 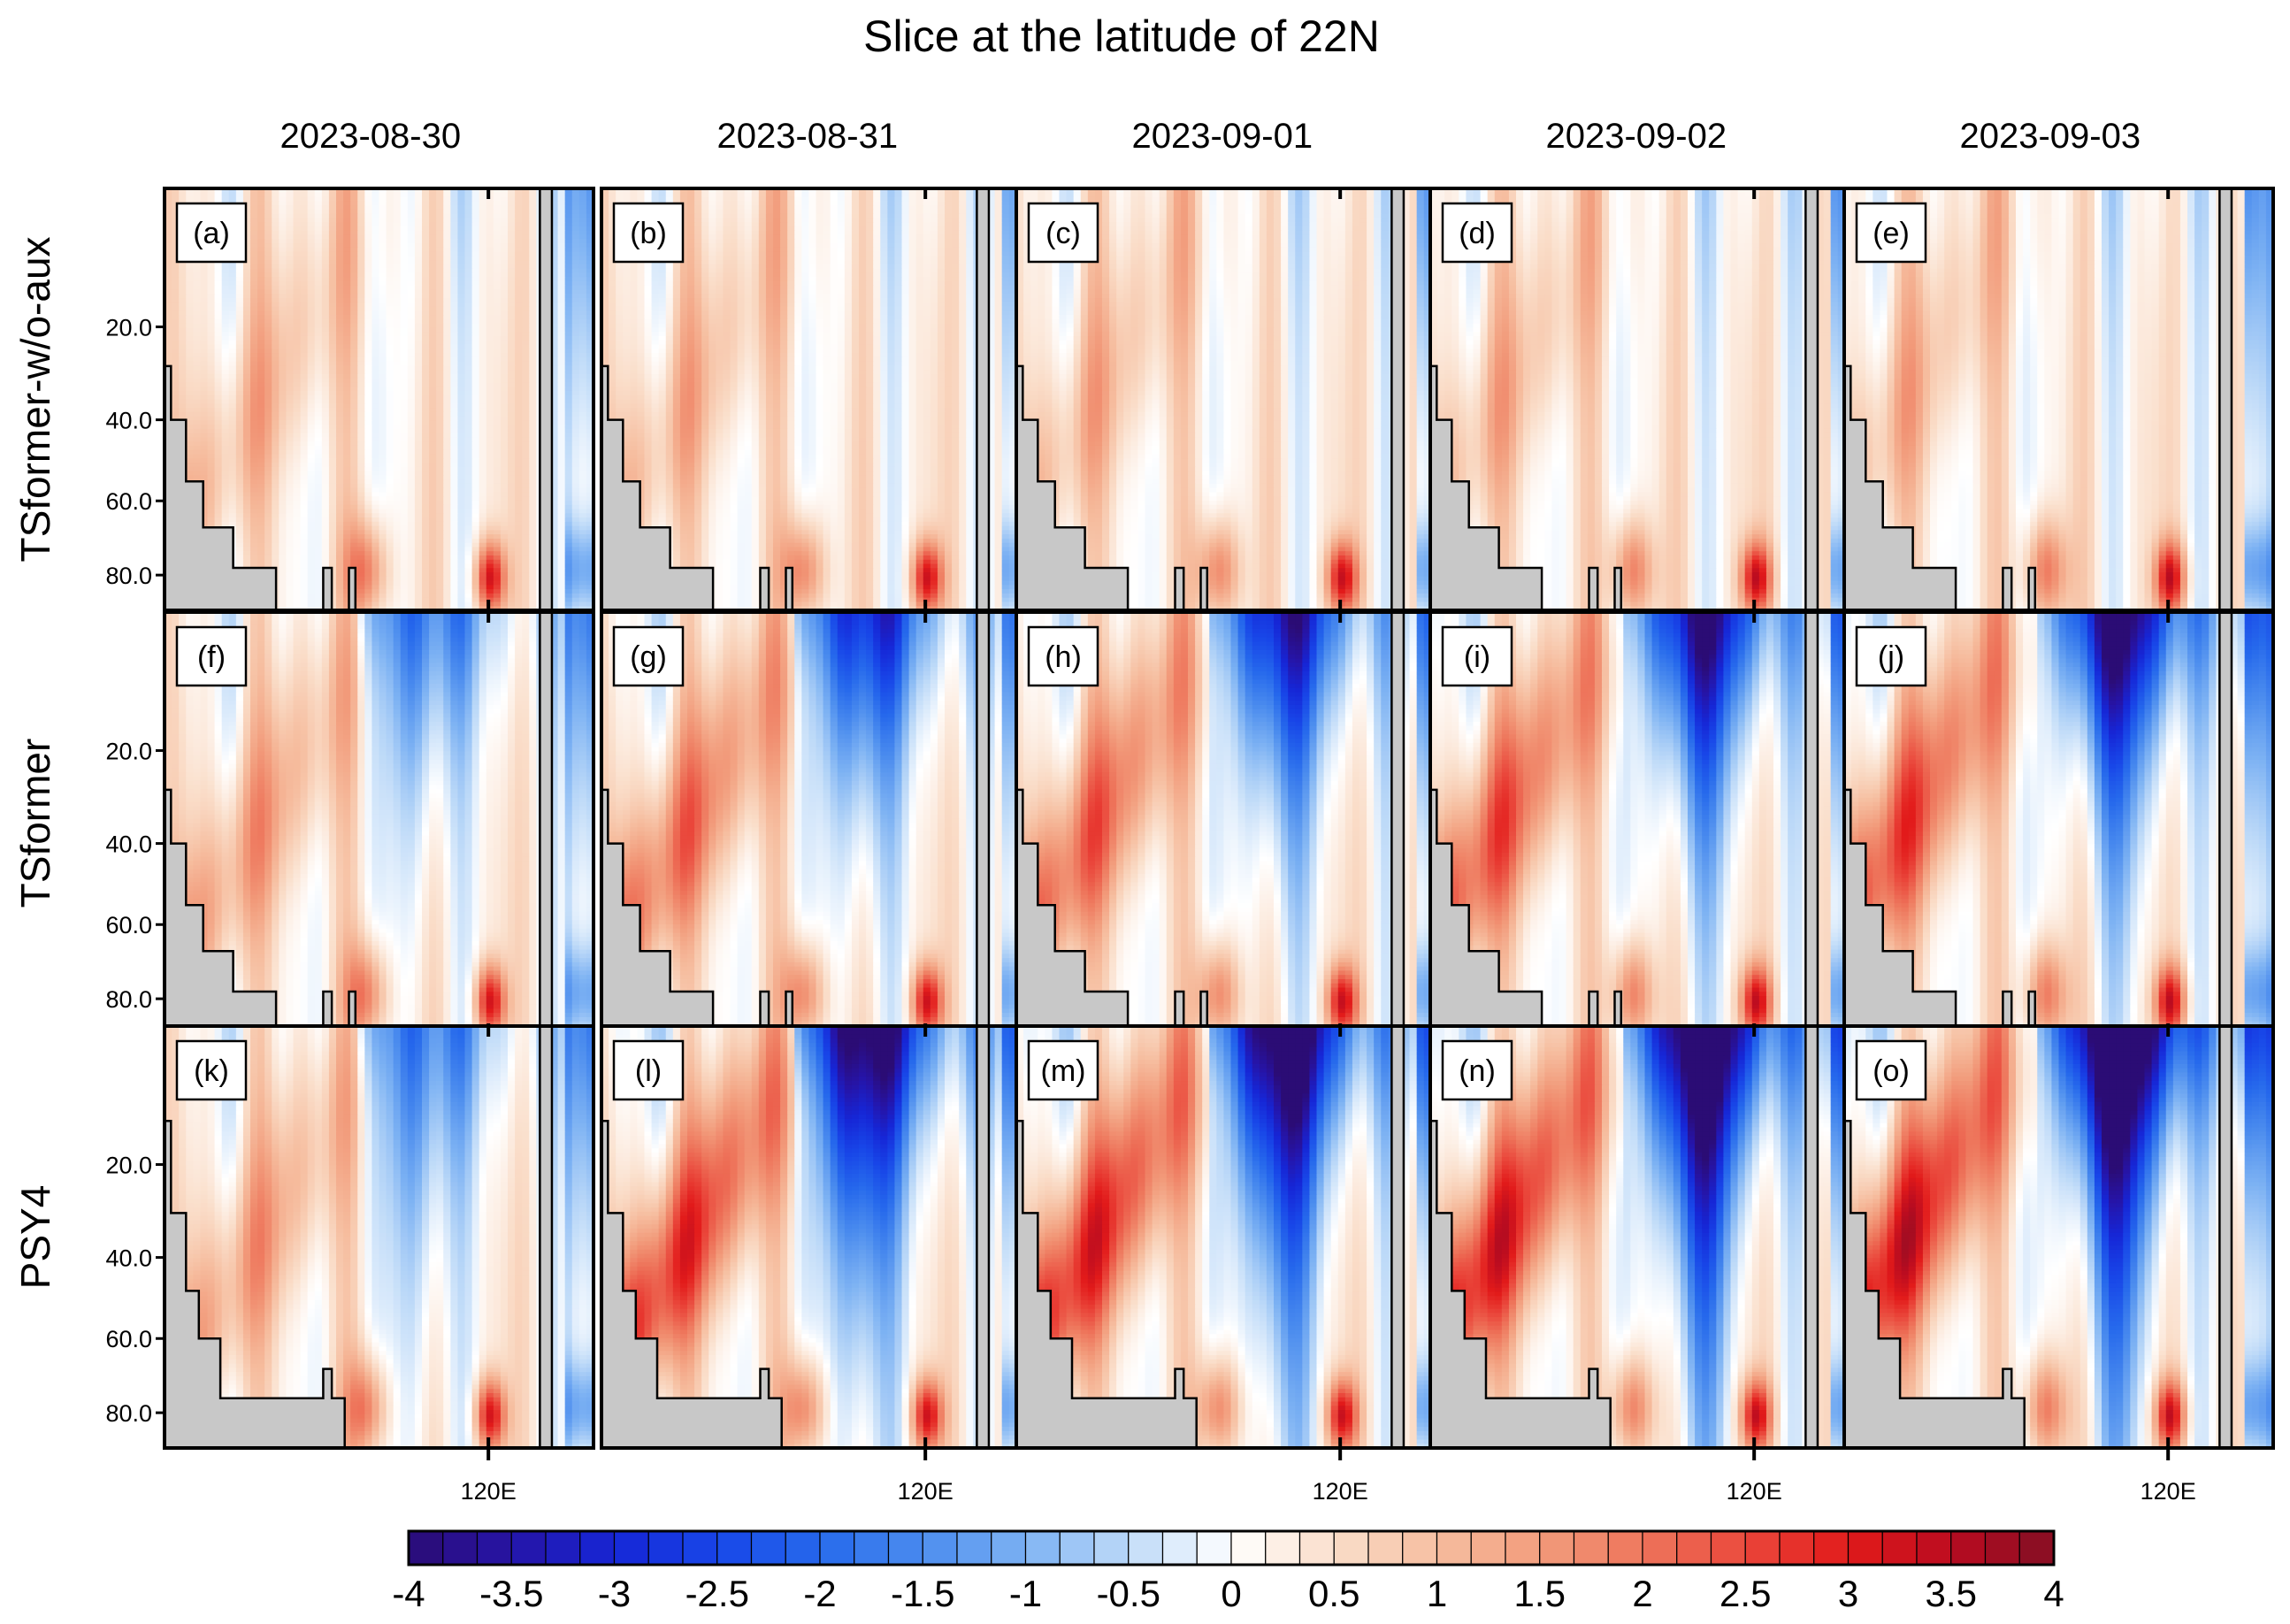 I want to click on panel: (m)120E, so click(x=1231, y=1265).